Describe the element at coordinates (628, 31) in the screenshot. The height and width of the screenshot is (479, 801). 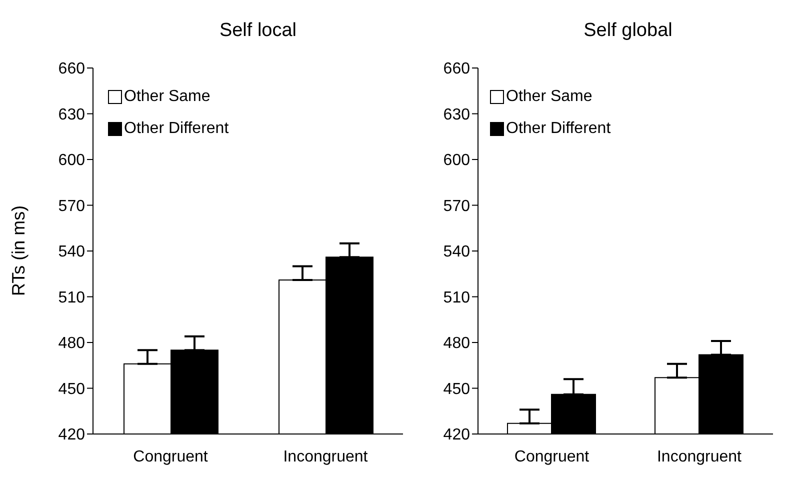
I see `chart-title: Self global` at that location.